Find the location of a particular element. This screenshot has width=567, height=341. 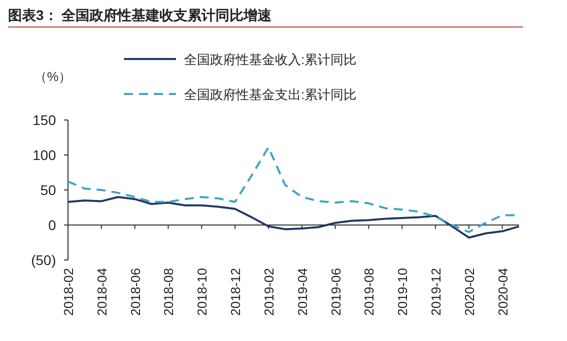

x-tick-label: 2018-10 is located at coordinates (202, 292).